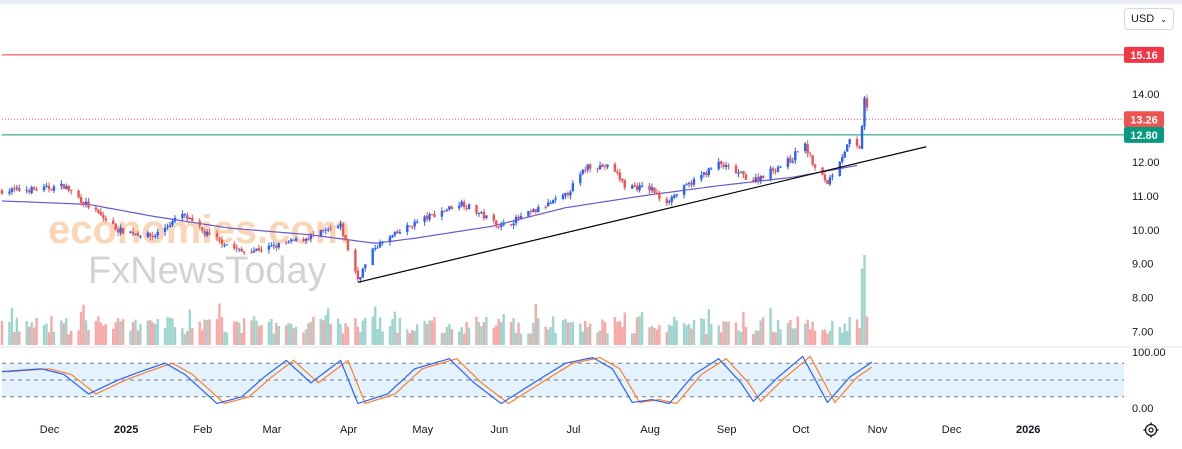 This screenshot has height=449, width=1182. I want to click on currency-selector: USD ⌄, so click(1149, 19).